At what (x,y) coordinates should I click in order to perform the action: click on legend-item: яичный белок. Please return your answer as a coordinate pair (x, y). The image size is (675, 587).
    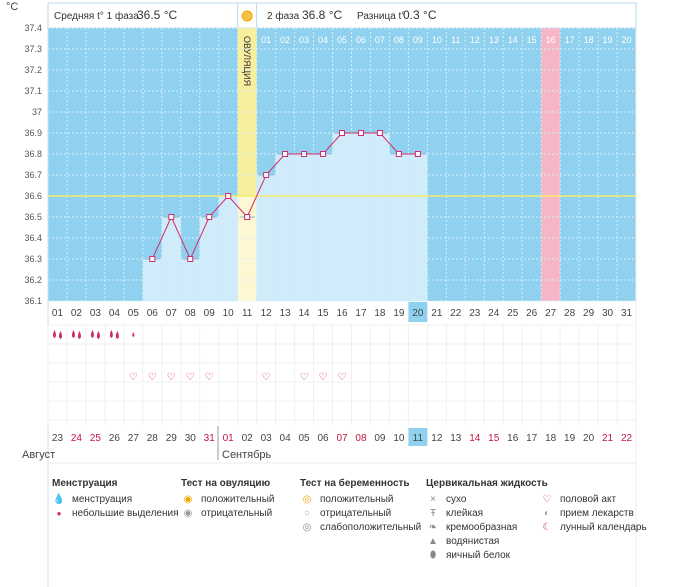
    Looking at the image, I should click on (478, 555).